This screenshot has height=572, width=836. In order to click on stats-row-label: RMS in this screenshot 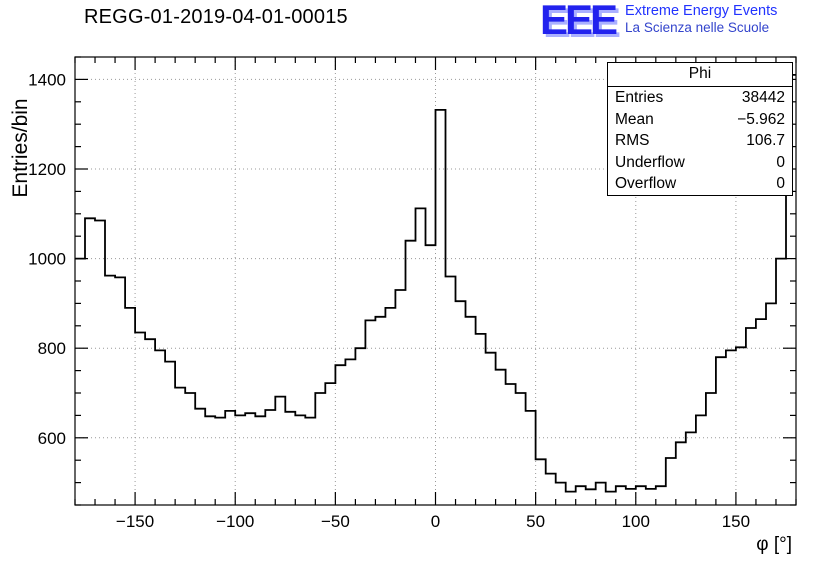, I will do `click(632, 140)`.